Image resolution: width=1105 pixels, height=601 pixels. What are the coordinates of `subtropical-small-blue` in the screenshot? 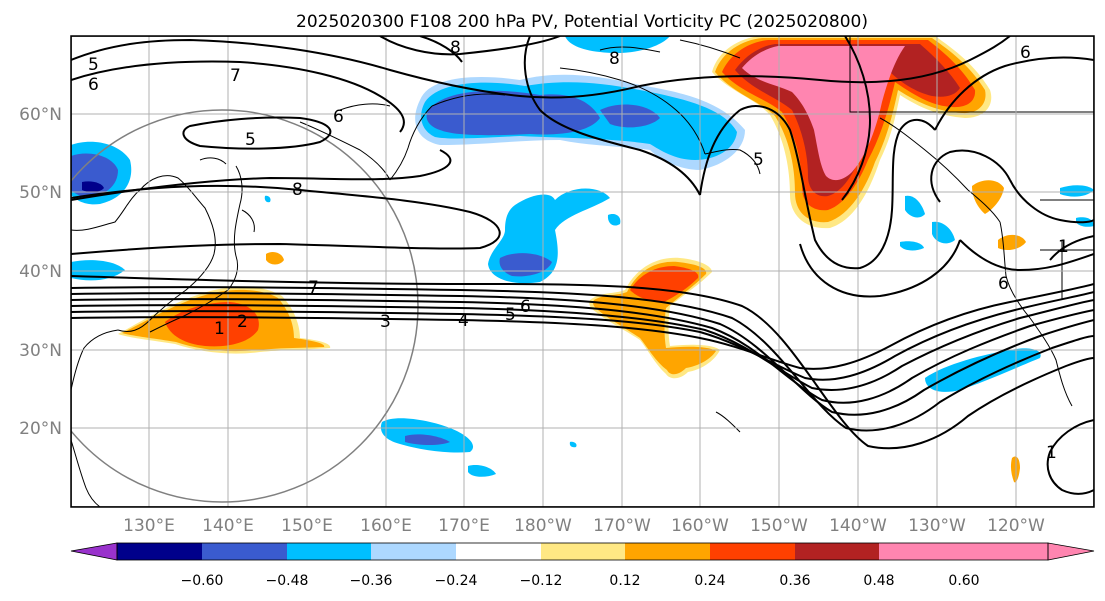 It's located at (482, 470).